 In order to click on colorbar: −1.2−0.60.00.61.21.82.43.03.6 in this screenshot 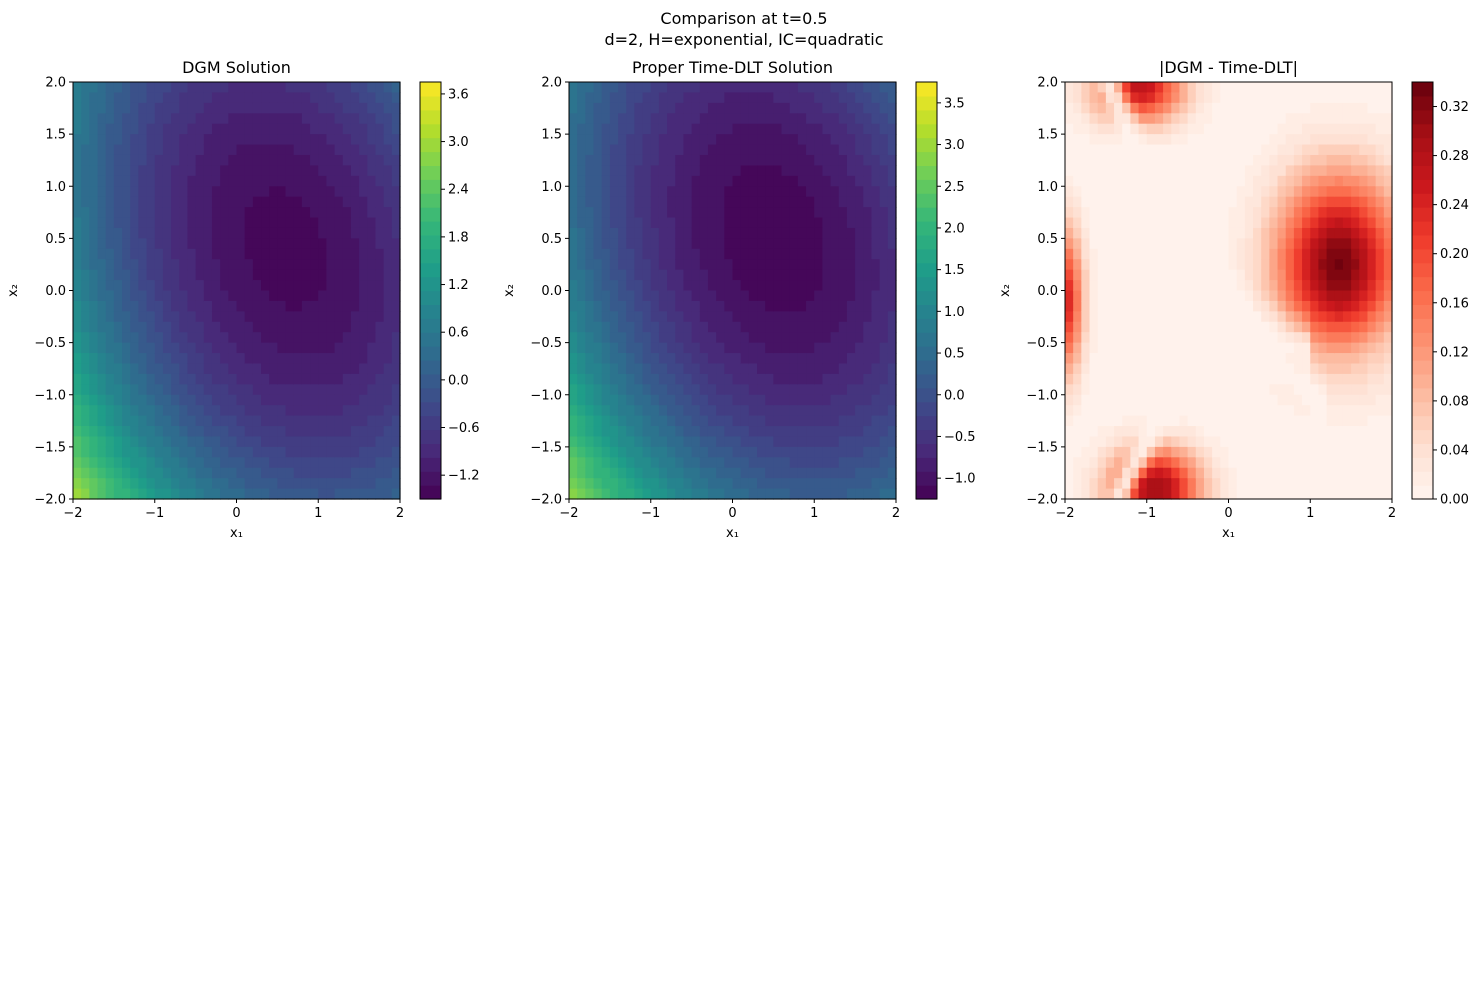, I will do `click(449, 290)`.